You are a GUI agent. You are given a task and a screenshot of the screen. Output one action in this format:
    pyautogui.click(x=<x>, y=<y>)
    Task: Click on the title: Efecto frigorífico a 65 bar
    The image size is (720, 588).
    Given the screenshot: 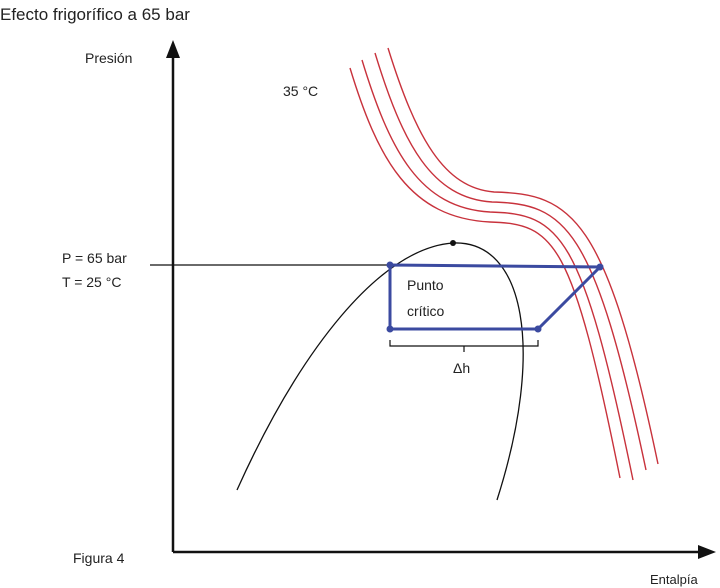 What is the action you would take?
    pyautogui.click(x=95, y=14)
    